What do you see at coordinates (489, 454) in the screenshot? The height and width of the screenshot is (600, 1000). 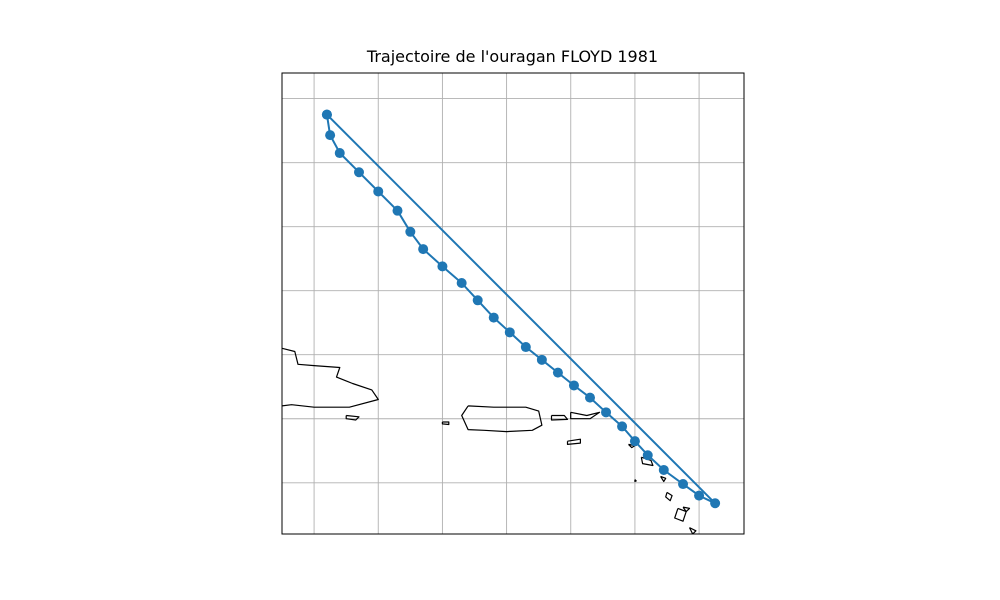 I see `coastlines` at bounding box center [489, 454].